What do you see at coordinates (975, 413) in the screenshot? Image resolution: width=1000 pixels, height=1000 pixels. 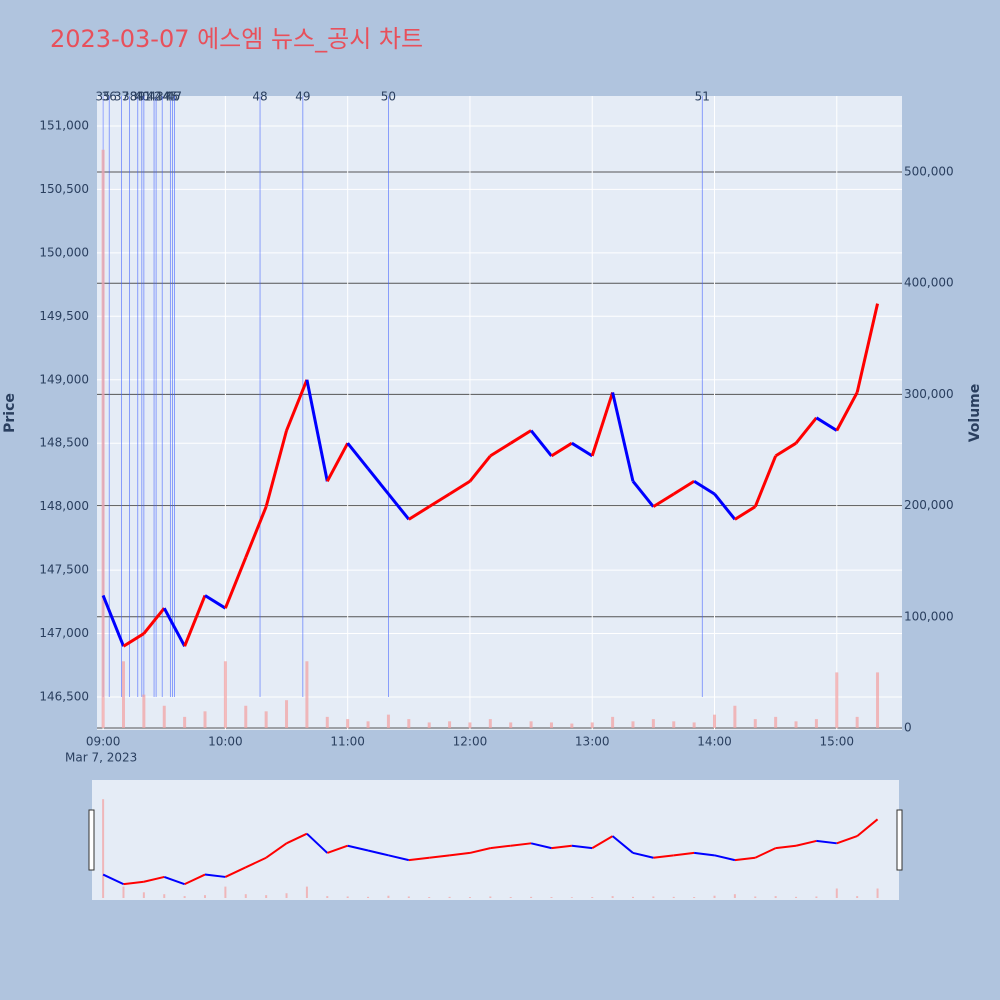 I see `y2-axis-title: Volume` at bounding box center [975, 413].